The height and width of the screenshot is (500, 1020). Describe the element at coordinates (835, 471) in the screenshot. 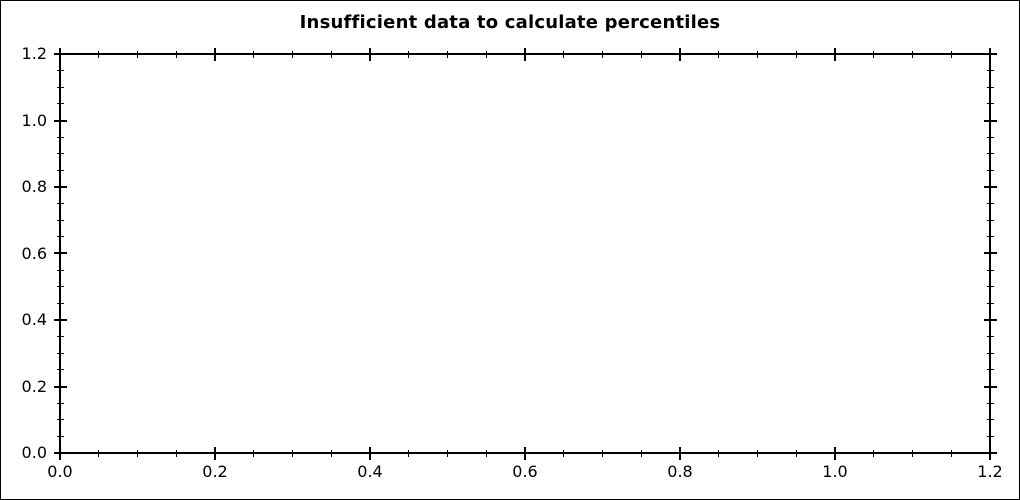

I see `x-axis-tick-label: 1.0` at that location.